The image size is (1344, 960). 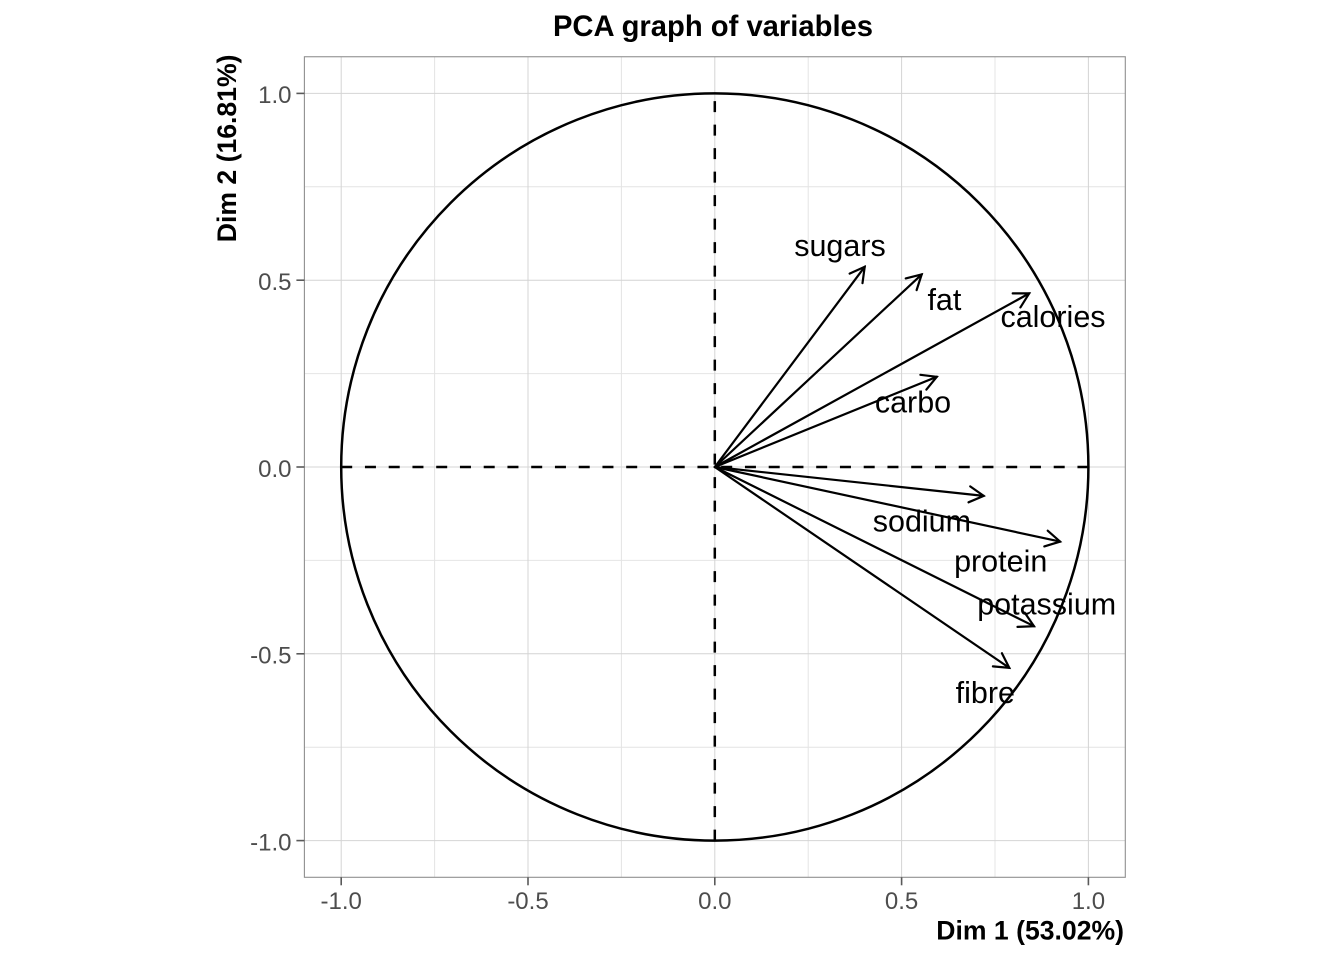 What do you see at coordinates (1000, 562) in the screenshot?
I see `svg-text: protein` at bounding box center [1000, 562].